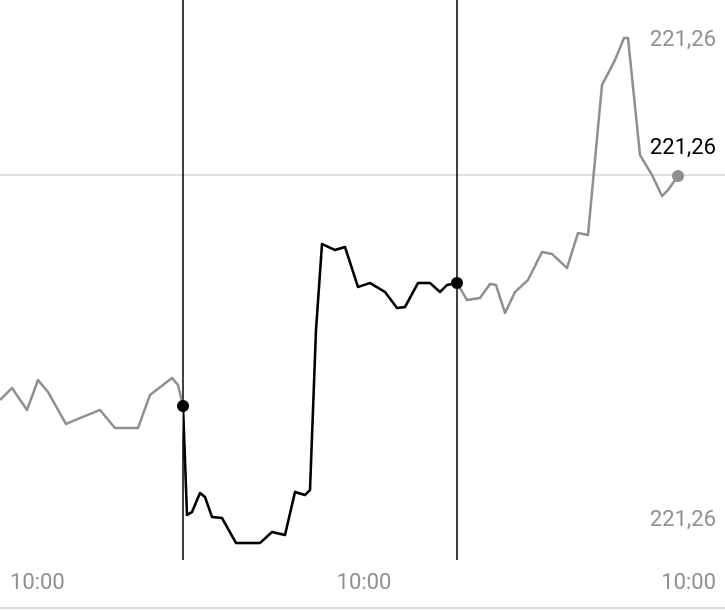 The height and width of the screenshot is (610, 725). I want to click on current-label: 221,26, so click(683, 147).